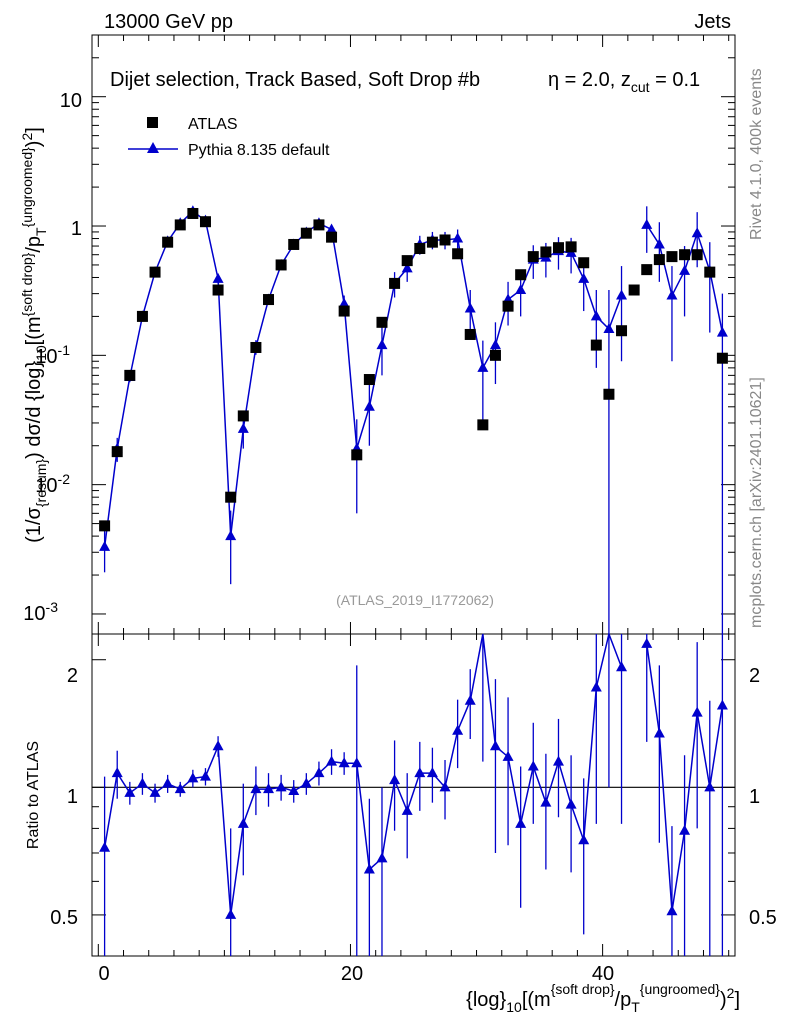 This screenshot has width=786, height=1024. I want to click on main-ytick-1e-2: 10⁻², so click(52, 484).